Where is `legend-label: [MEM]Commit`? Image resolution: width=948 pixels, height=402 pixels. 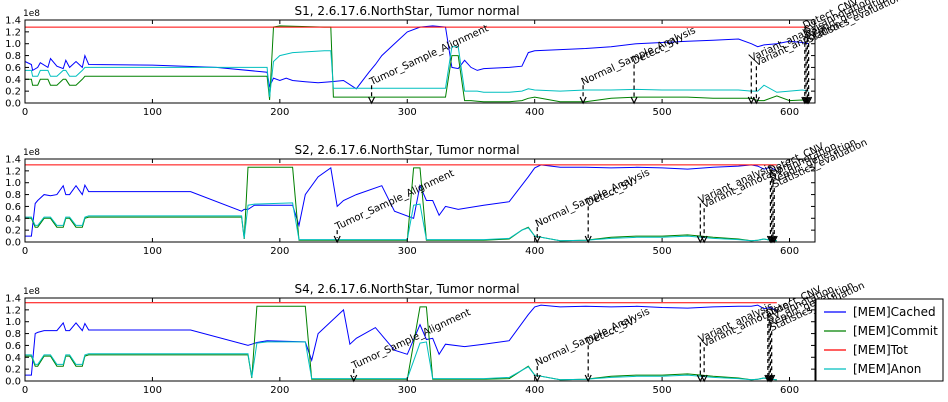
legend-label: [MEM]Commit is located at coordinates (895, 331).